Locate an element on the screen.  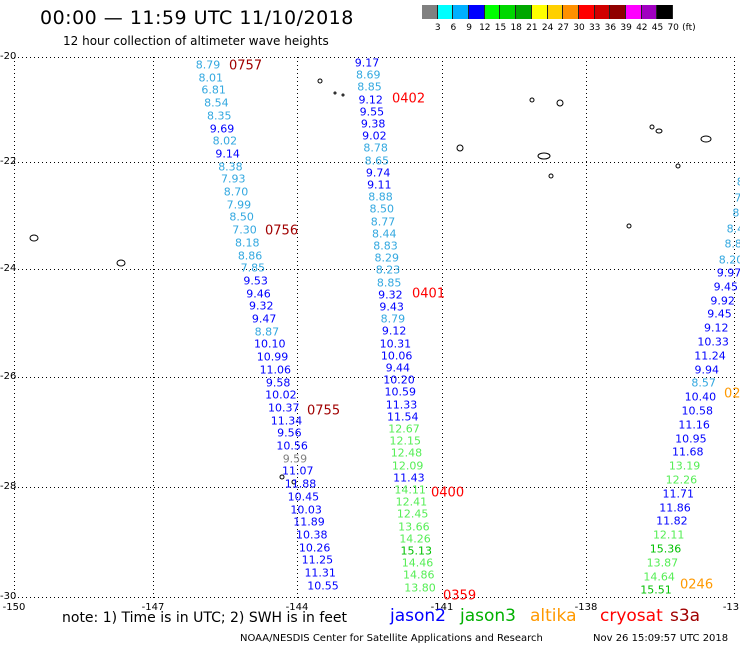
wave-height-value: 7.30 is located at coordinates (244, 230).